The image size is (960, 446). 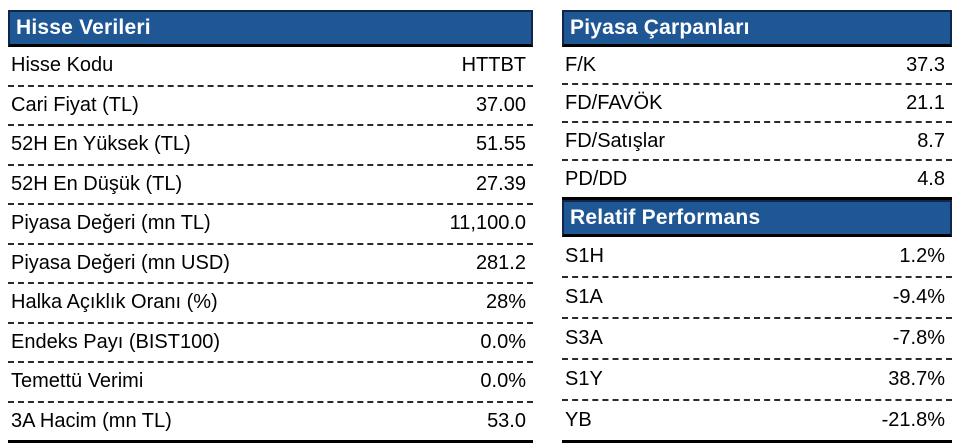 I want to click on table-row: S3A -7.8%, so click(x=757, y=339).